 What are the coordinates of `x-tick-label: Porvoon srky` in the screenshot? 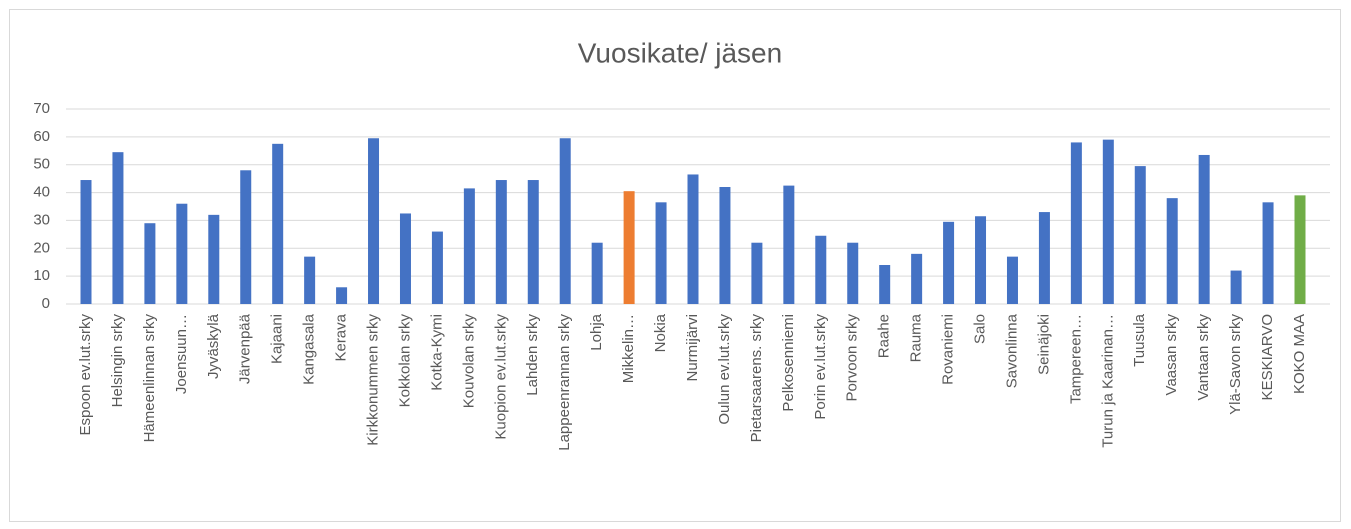 It's located at (852, 358).